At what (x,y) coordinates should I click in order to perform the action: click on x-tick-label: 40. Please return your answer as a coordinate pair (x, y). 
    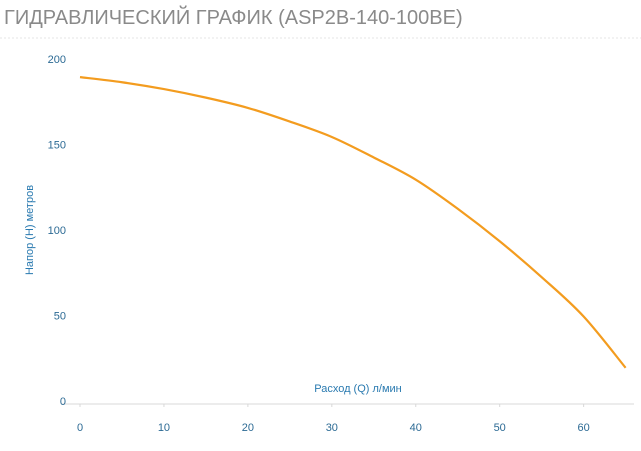
    Looking at the image, I should click on (416, 428).